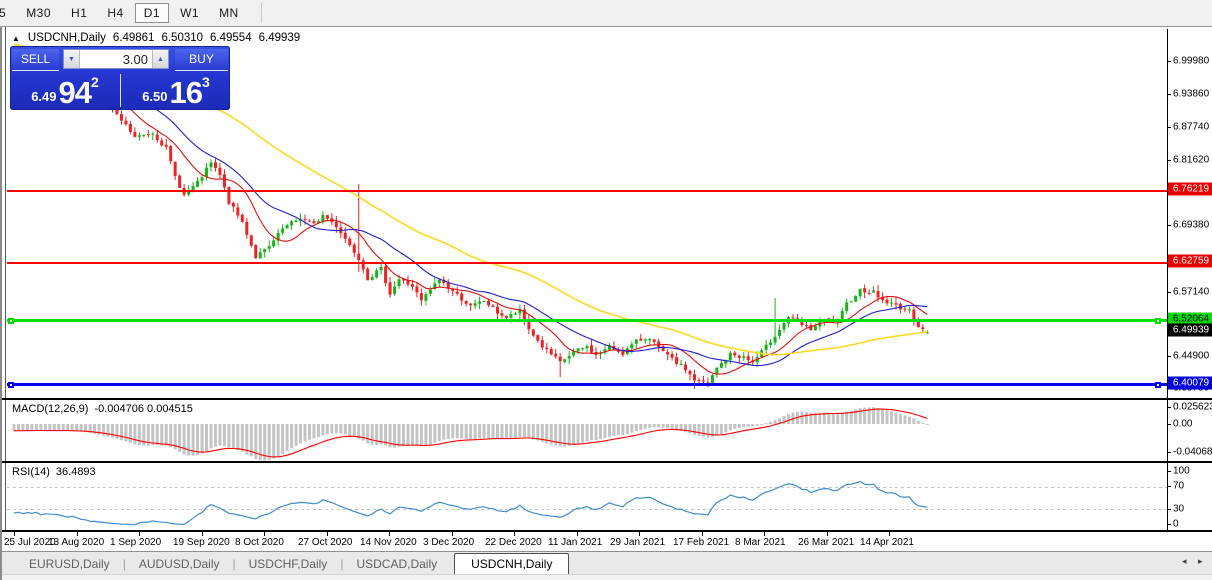 This screenshot has height=580, width=1212. Describe the element at coordinates (30, 542) in the screenshot. I see `date-label: 25 Jul 2020` at that location.